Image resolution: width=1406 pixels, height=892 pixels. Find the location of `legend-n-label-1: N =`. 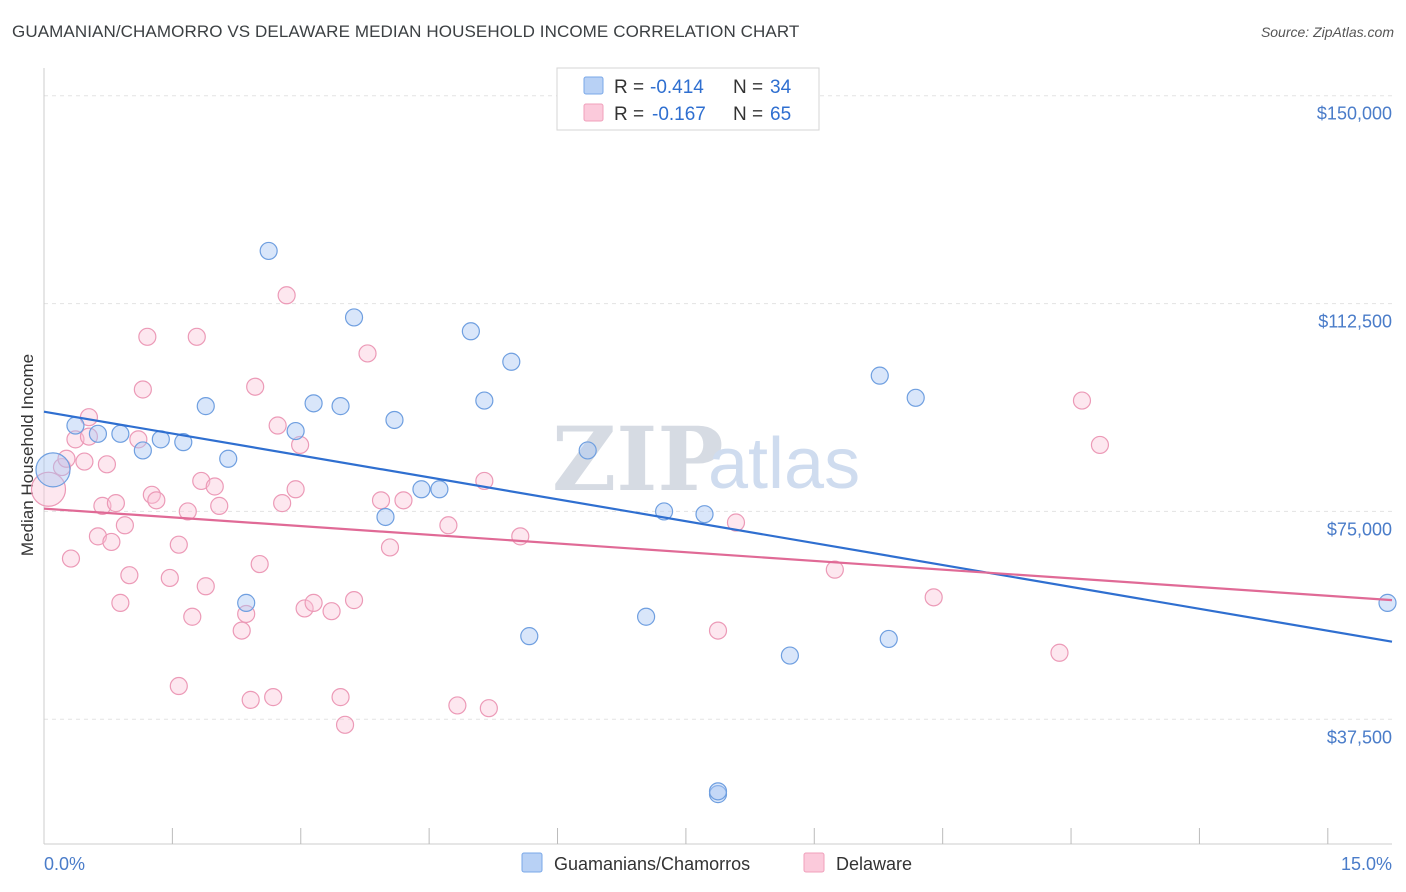

legend-n-label-1: N = is located at coordinates (748, 87).